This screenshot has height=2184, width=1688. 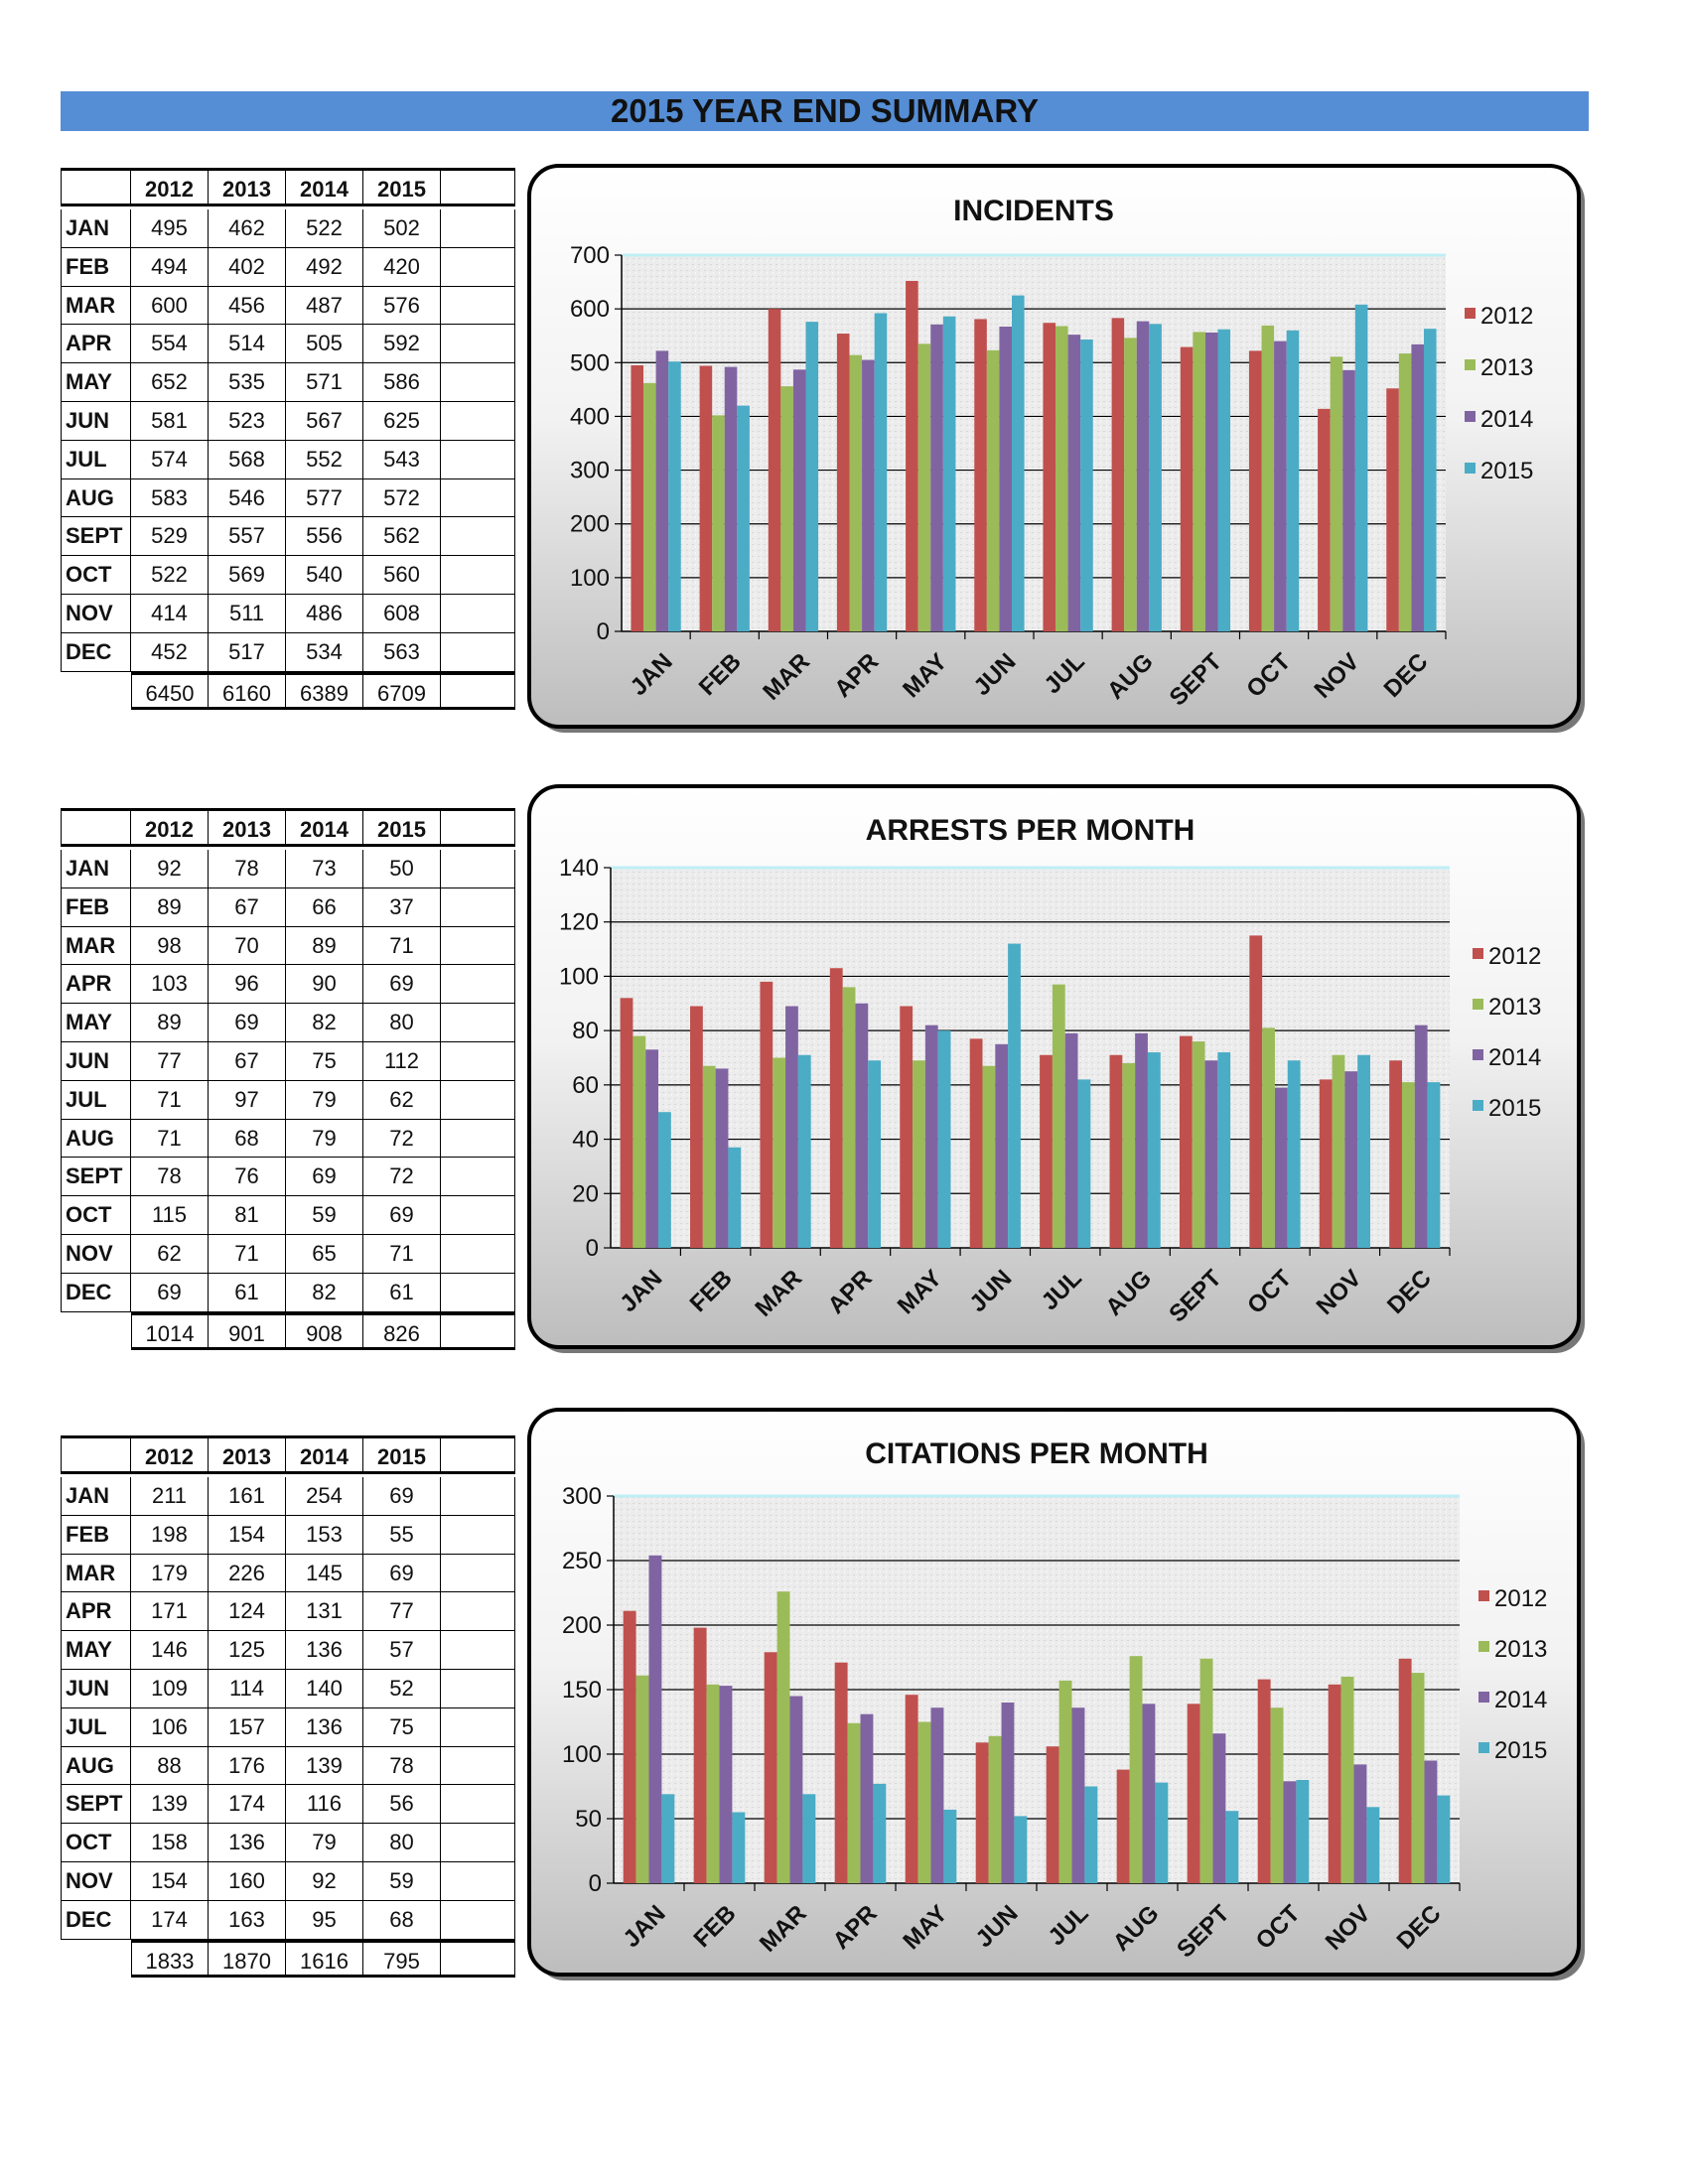 I want to click on bar-2014-jan, so click(x=655, y=1719).